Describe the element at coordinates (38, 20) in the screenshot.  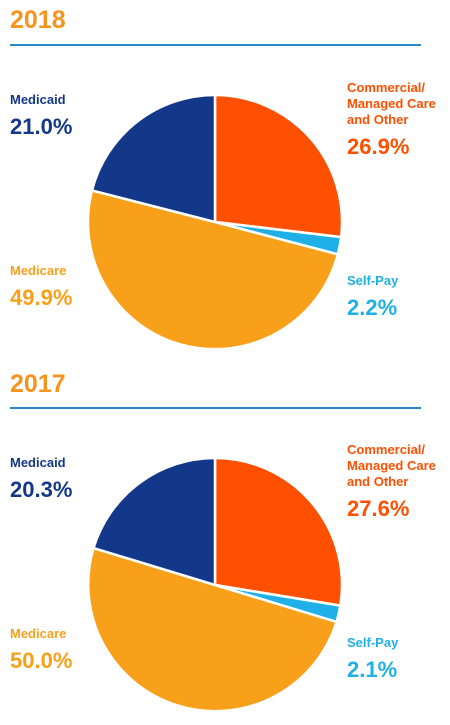
I see `chart-title: 2018` at that location.